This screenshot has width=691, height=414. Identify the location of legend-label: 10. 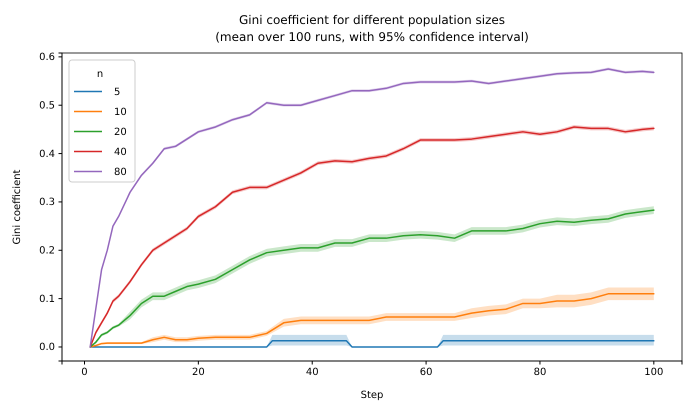
(120, 112).